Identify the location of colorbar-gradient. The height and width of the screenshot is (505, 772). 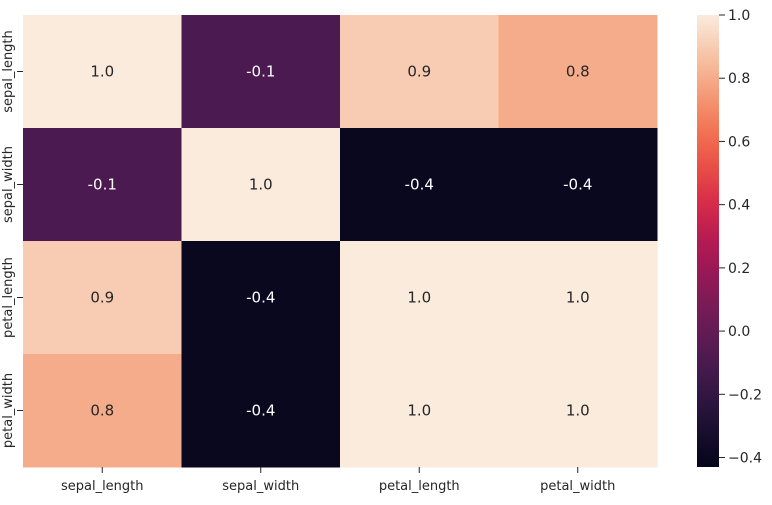
(708, 241).